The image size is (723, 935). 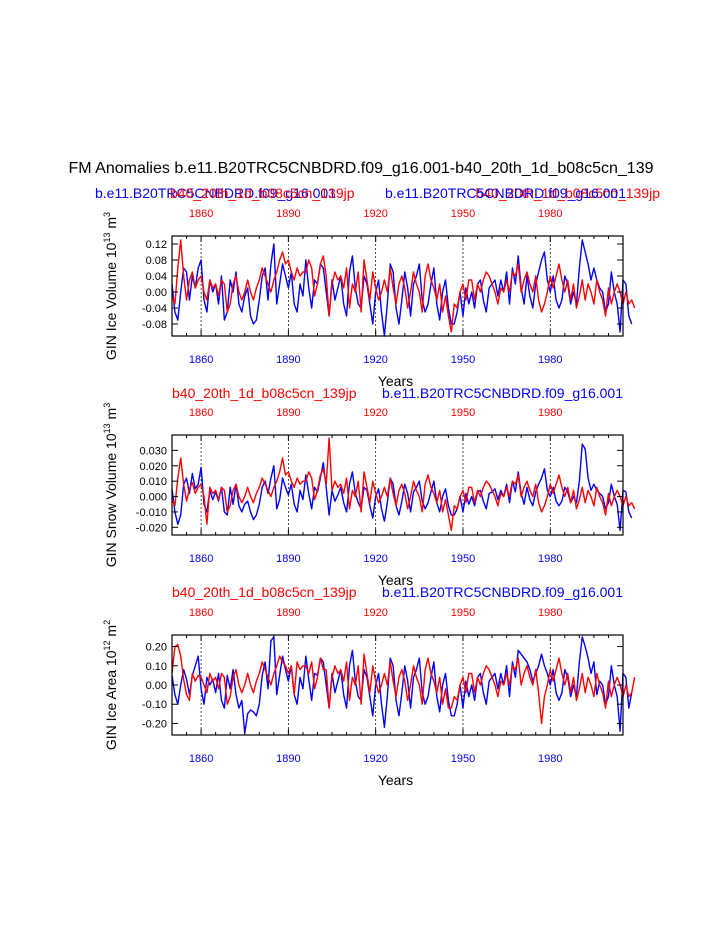 I want to click on y-label-main: GIN Ice Volume 10, so click(x=111, y=301).